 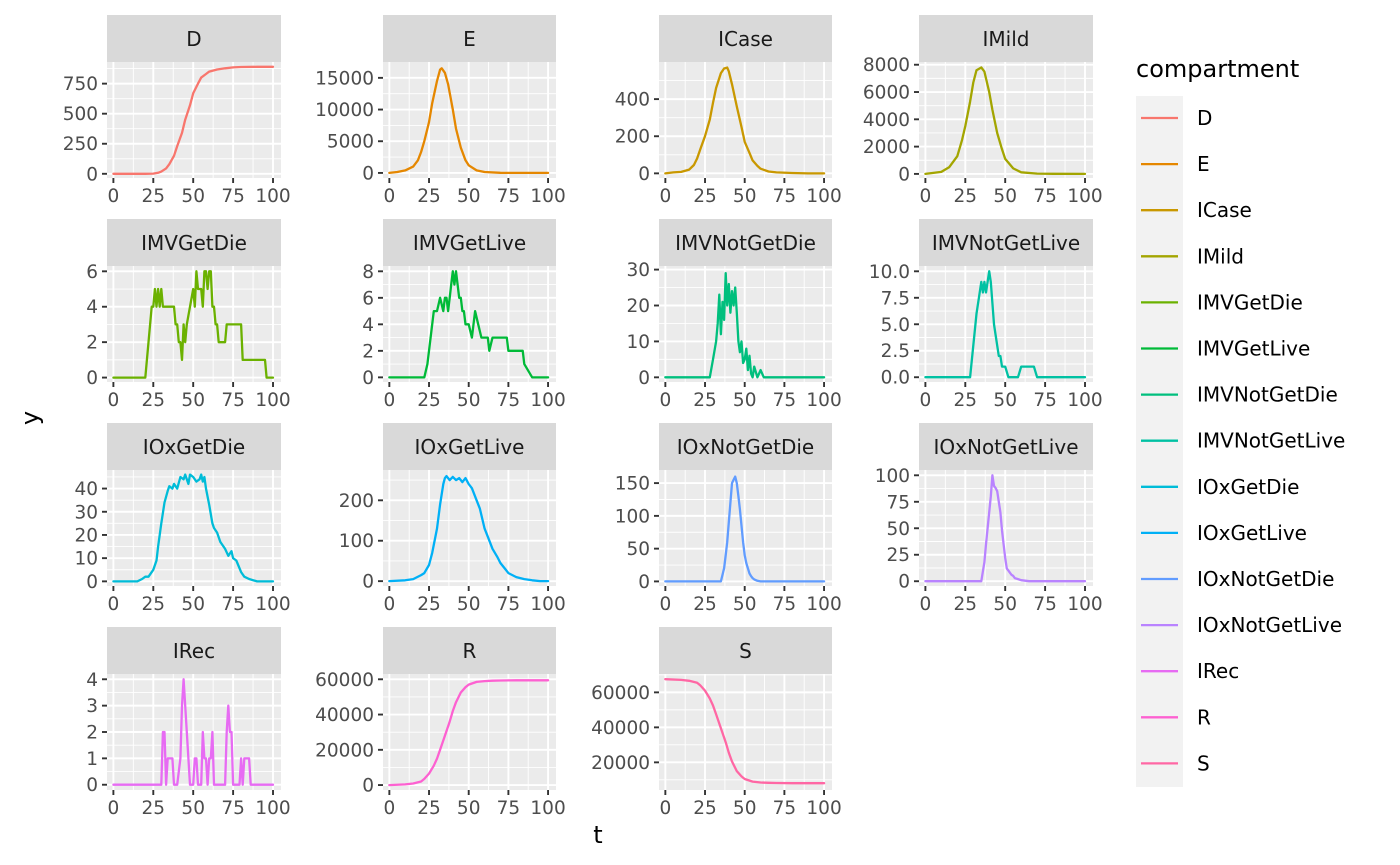 I want to click on series-line-IMVNotGetDie, so click(x=745, y=325).